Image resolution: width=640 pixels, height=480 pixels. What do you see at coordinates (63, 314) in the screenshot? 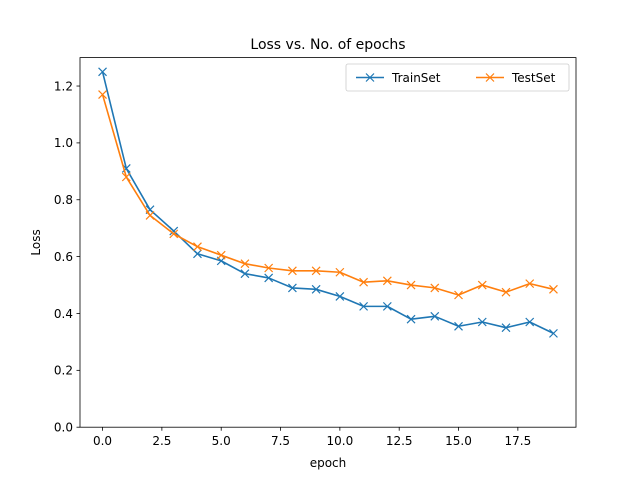
I see `y-tick-label: 0.4` at bounding box center [63, 314].